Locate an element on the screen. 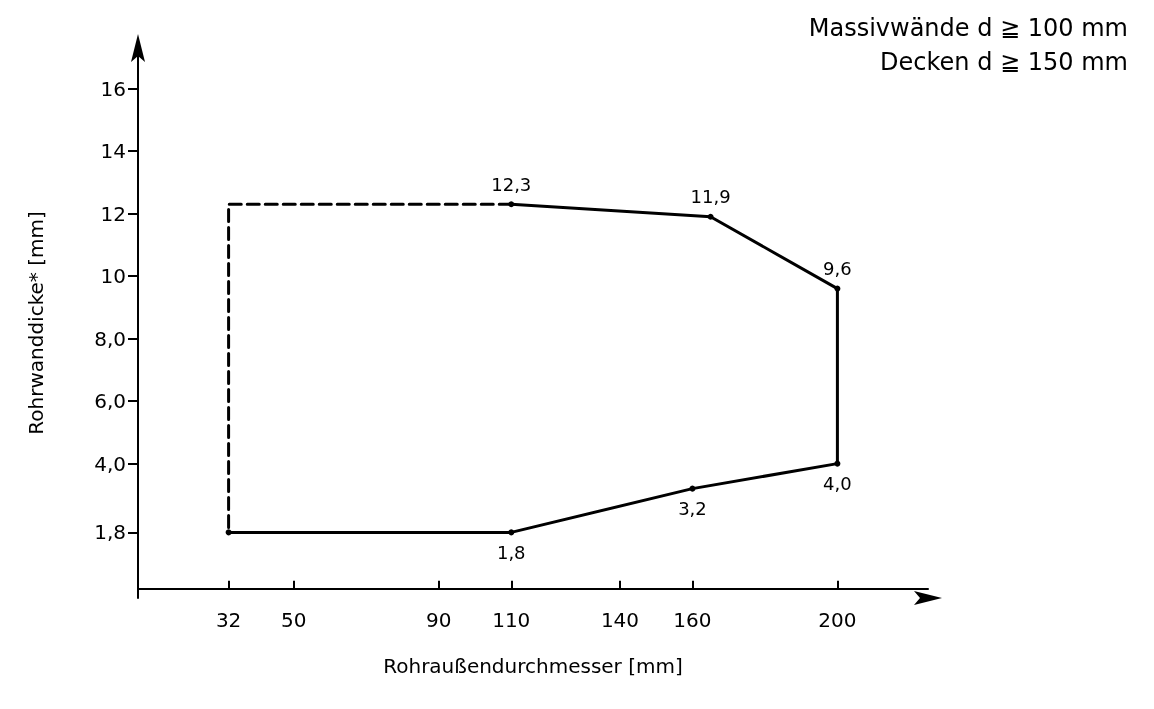 The width and height of the screenshot is (1154, 709). x-tick-label: 200 is located at coordinates (837, 620).